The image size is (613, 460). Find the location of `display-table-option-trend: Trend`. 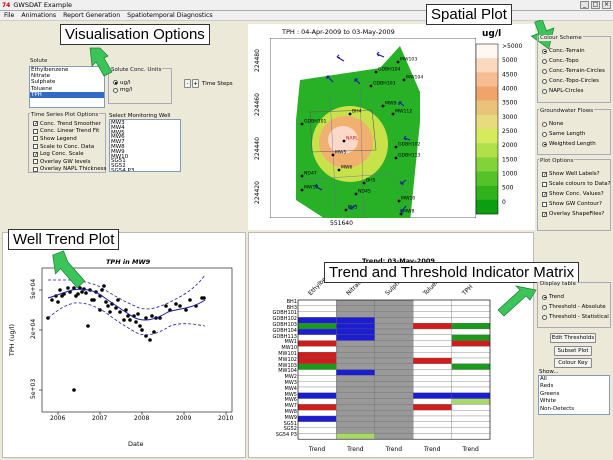

display-table-option-trend: Trend is located at coordinates (575, 297).